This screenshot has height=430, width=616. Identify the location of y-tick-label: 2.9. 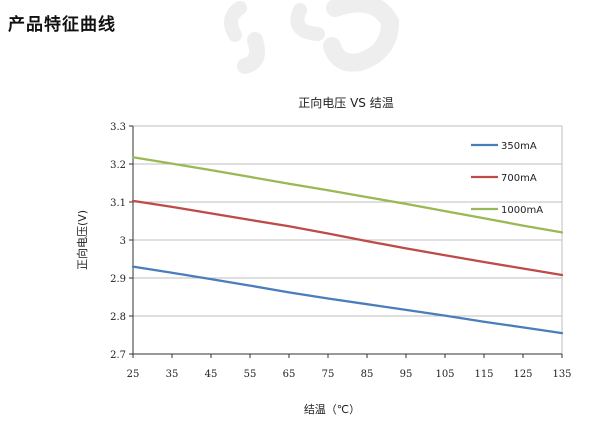
(118, 279).